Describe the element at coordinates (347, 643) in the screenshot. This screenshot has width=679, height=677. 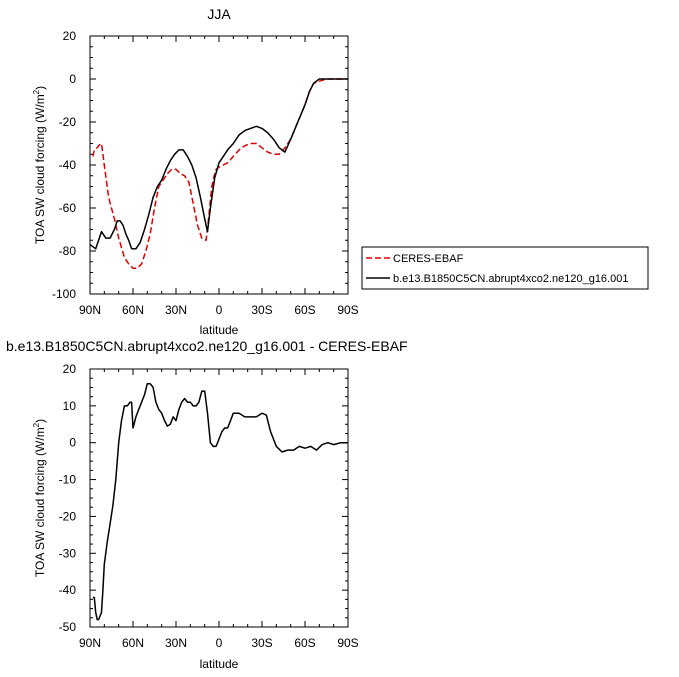
I see `bottom-x-tick-label: 90S` at that location.